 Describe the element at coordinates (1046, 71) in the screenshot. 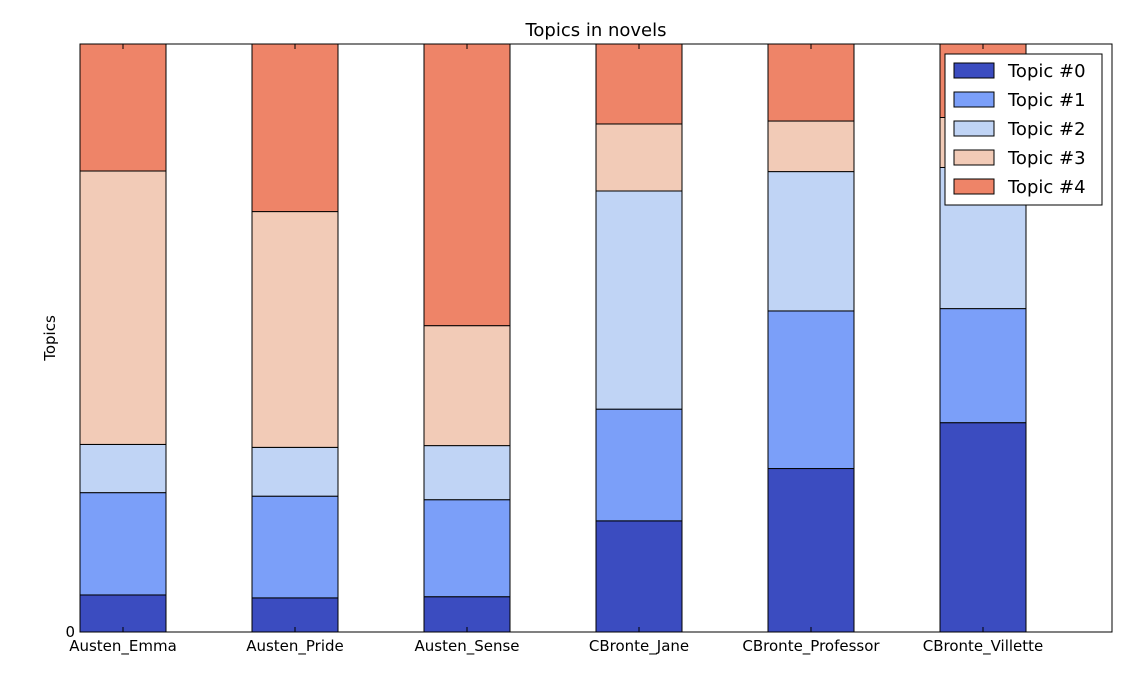

I see `legend-label-topic-0: Topic #0` at that location.